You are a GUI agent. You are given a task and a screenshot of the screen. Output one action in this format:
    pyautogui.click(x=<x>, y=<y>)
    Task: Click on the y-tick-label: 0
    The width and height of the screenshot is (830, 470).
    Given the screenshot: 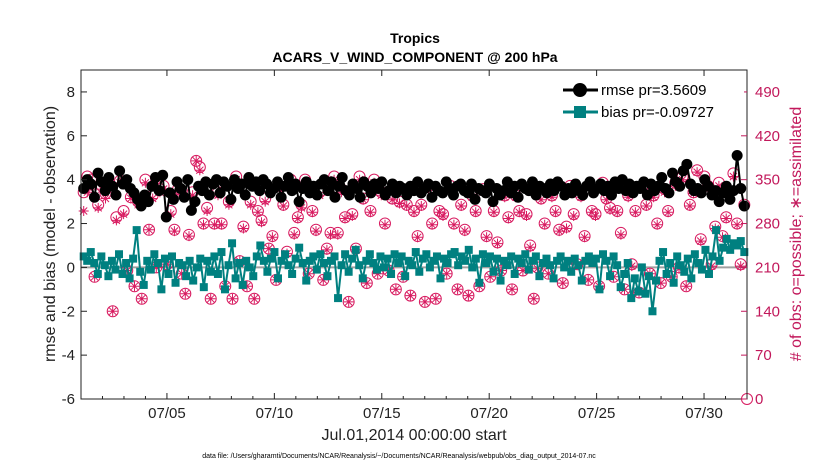 What is the action you would take?
    pyautogui.click(x=71, y=267)
    